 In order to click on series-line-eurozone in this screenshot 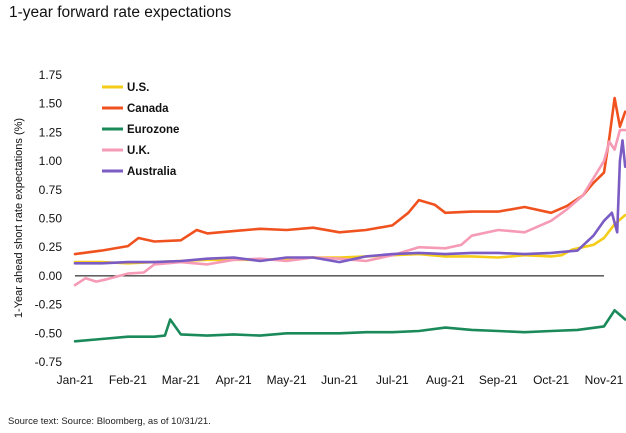, I will do `click(349, 325)`.